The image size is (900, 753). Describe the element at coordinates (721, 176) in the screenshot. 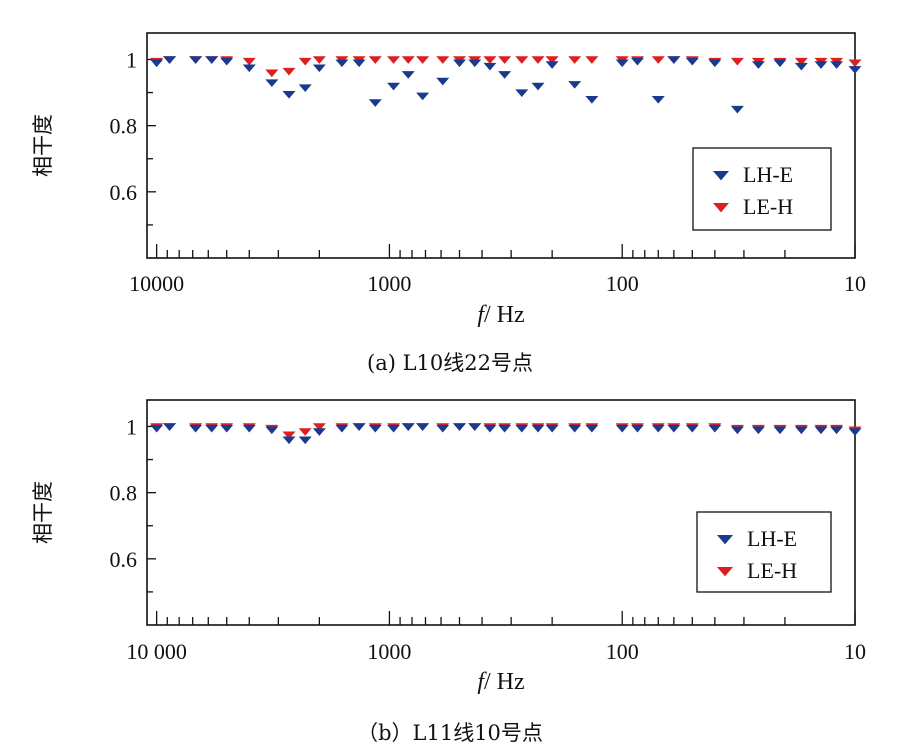

I see `legend-marker-lh-e` at that location.